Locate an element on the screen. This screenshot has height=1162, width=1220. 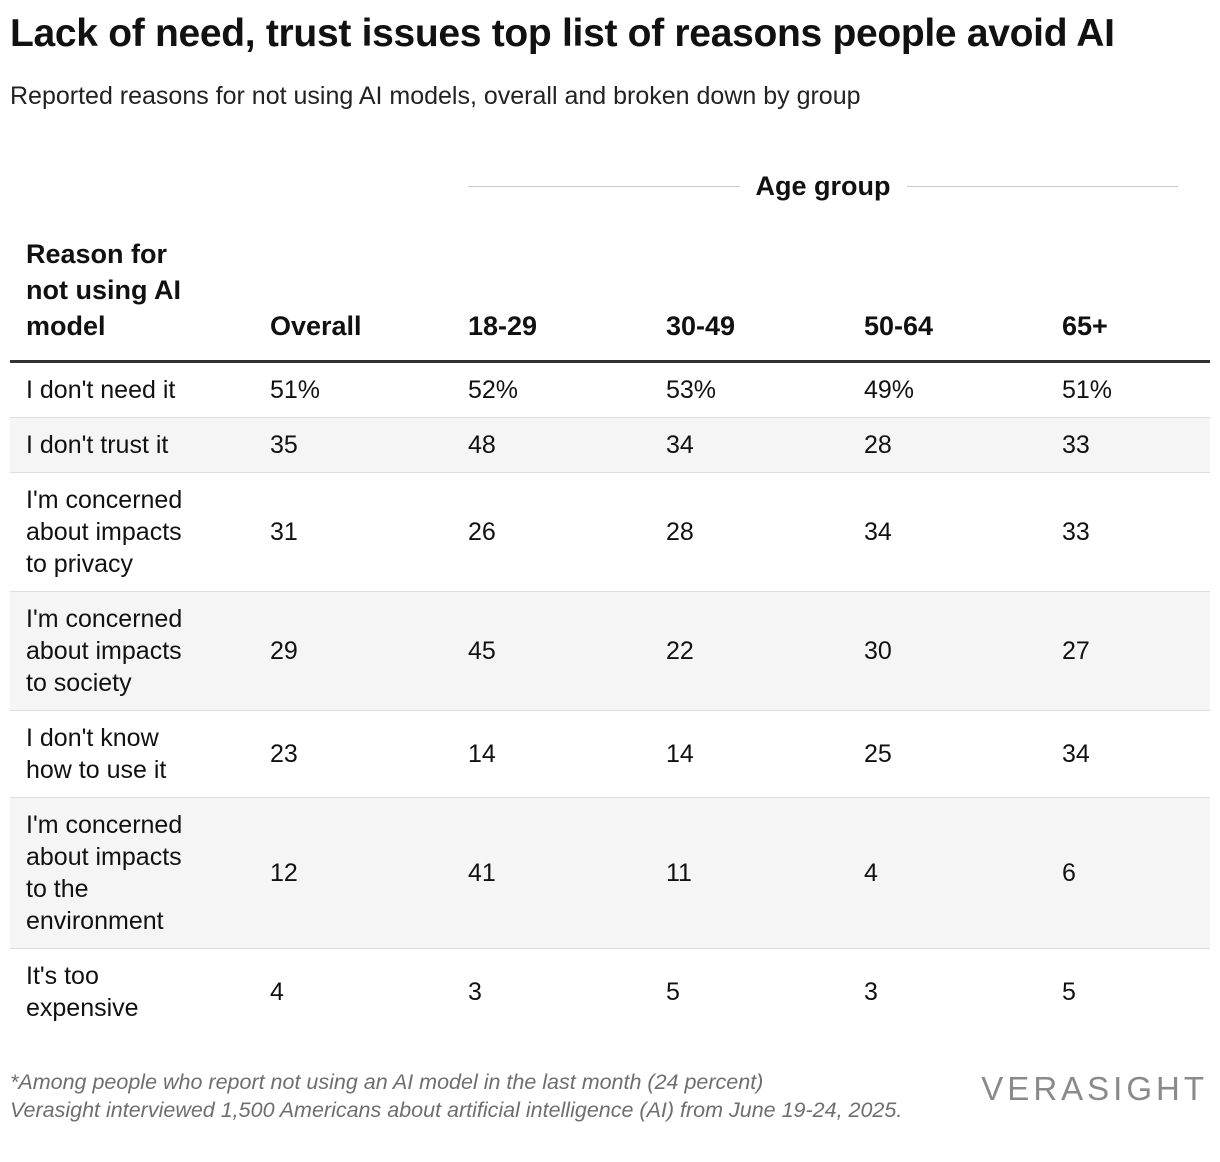
cell-30-49: 53% is located at coordinates (691, 390).